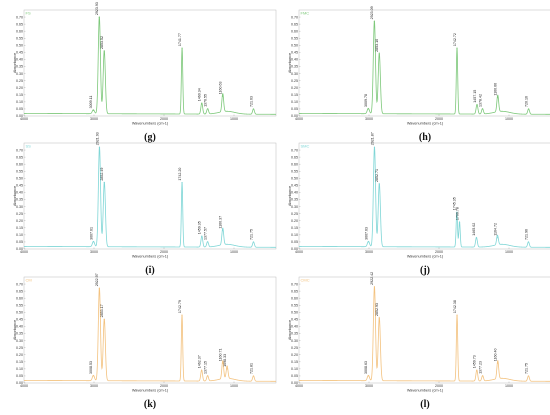 The width and height of the screenshot is (550, 415). What do you see at coordinates (19, 221) in the screenshot?
I see `y-tick-label: 0.20` at bounding box center [19, 221].